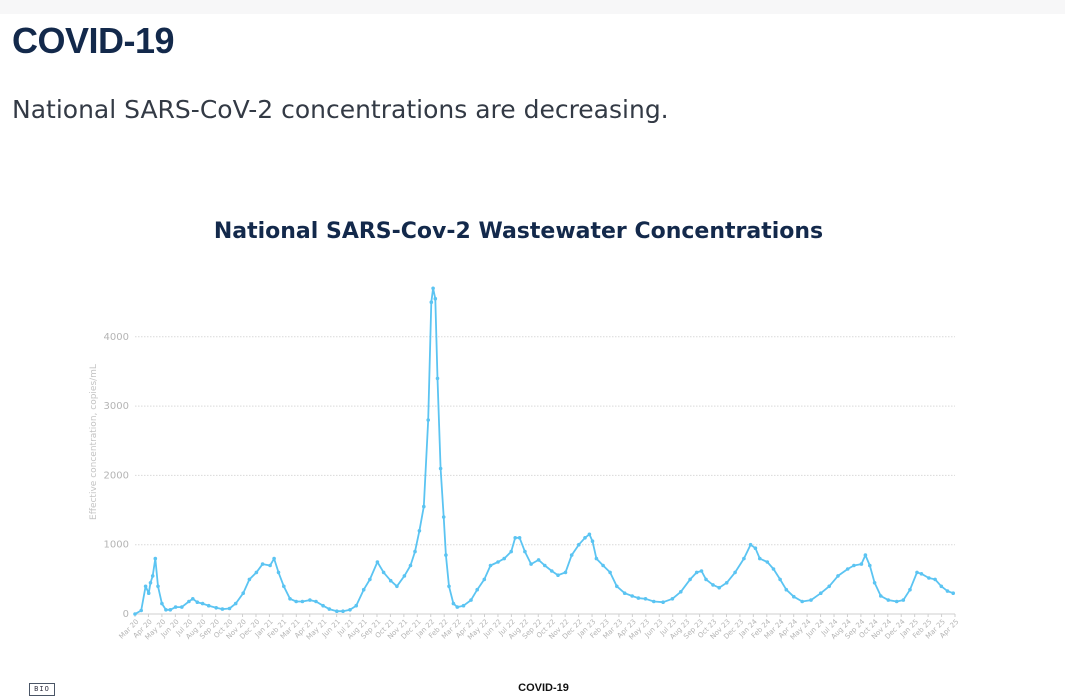 This screenshot has width=1065, height=696. I want to click on y-tick-label: 2000, so click(116, 475).